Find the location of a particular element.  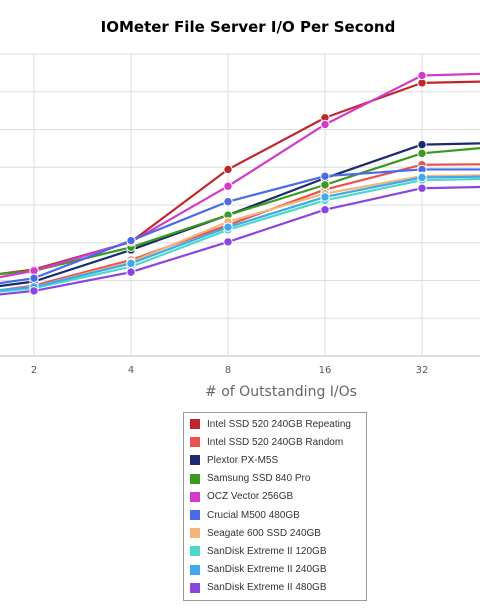

x-axis: 2 4 8 16 32 is located at coordinates (230, 370).